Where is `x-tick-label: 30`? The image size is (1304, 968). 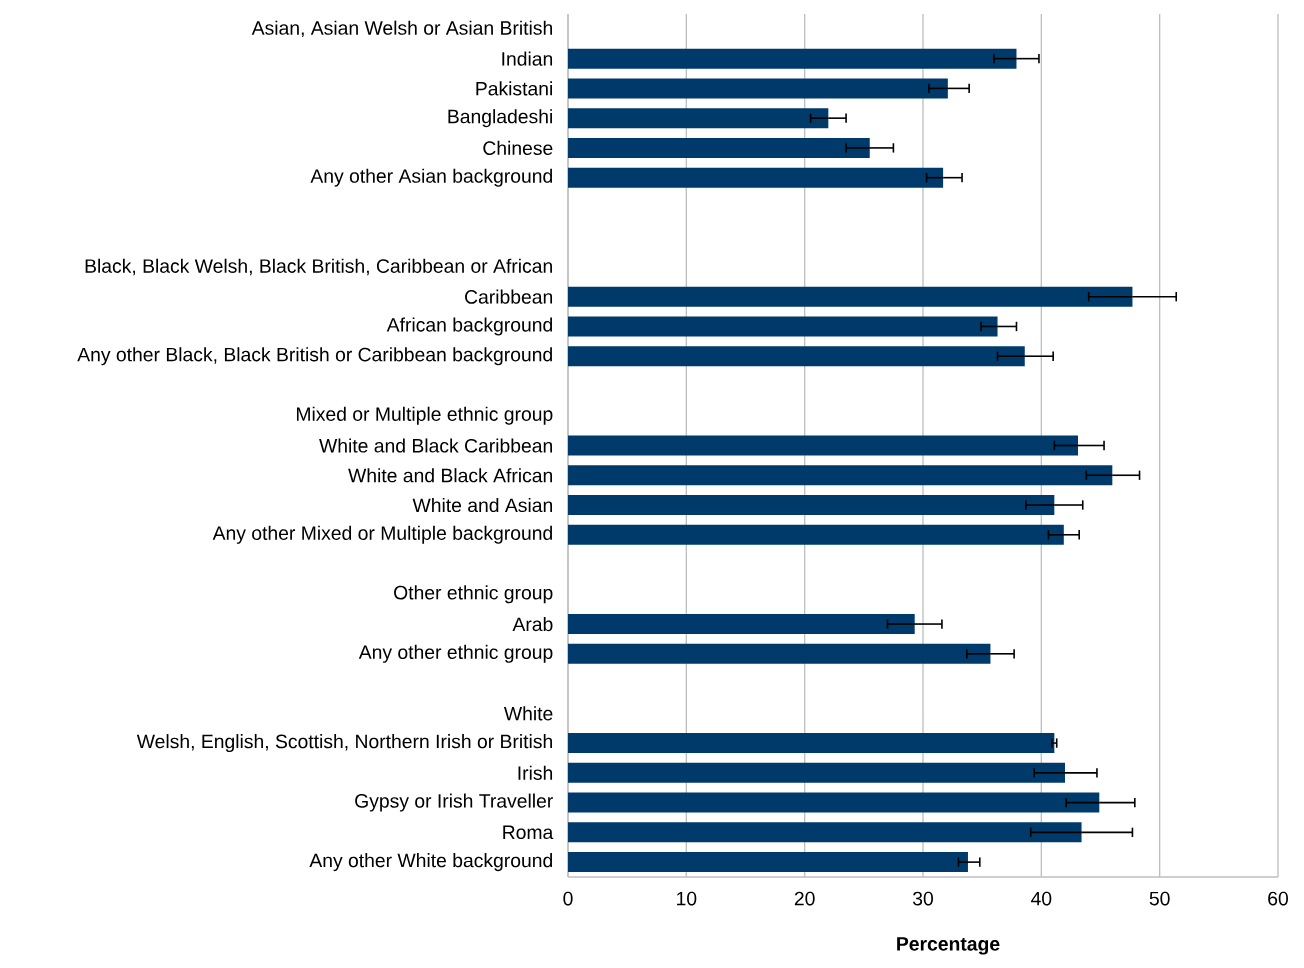 x-tick-label: 30 is located at coordinates (922, 898).